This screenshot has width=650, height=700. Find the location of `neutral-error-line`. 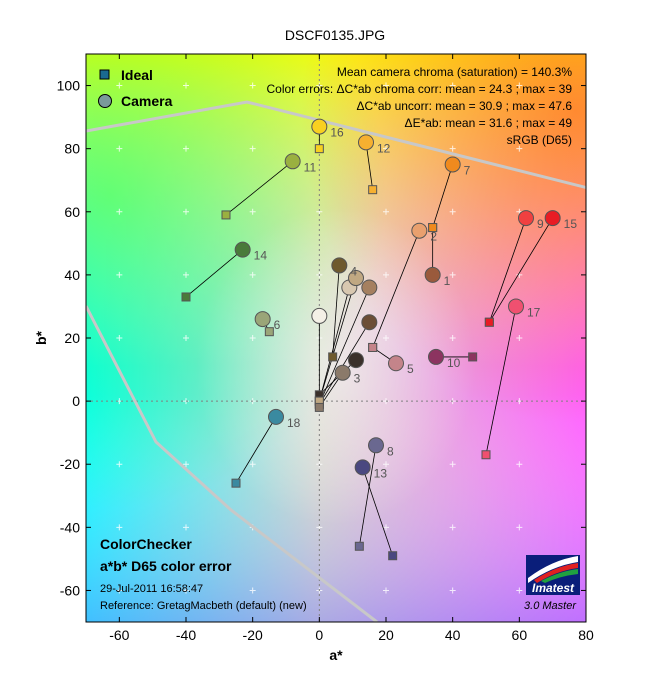

neutral-error-line is located at coordinates (344, 346).